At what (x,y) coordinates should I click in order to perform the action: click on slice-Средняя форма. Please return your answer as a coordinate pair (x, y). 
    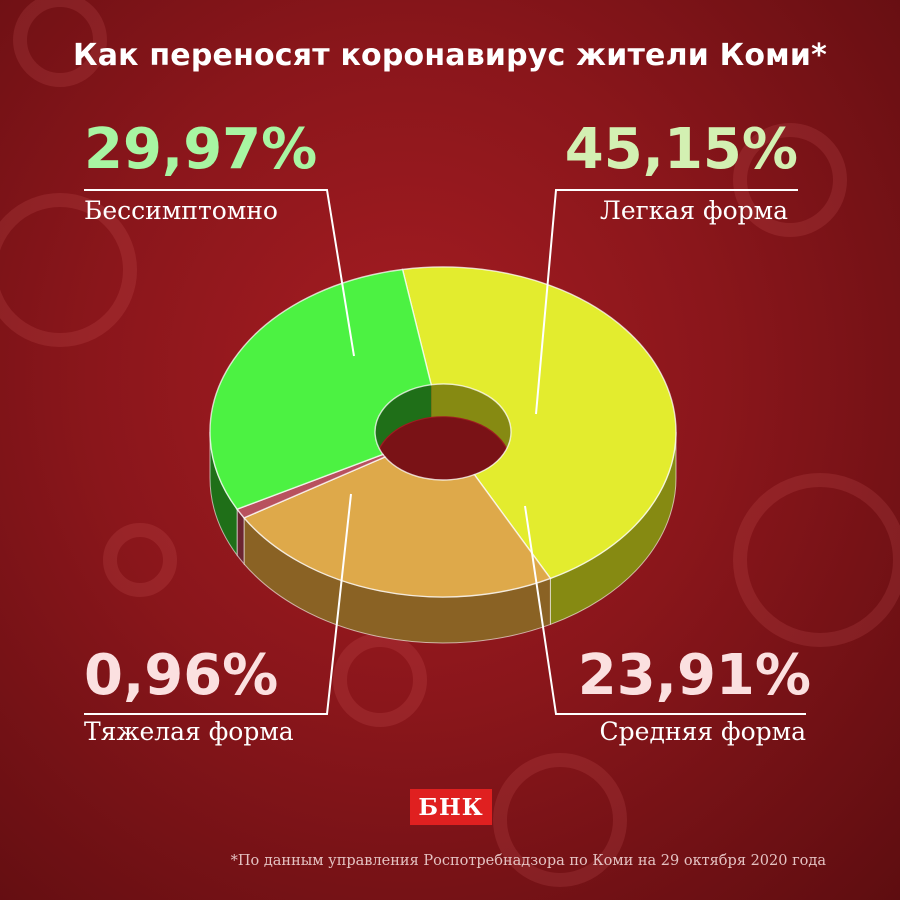
    Looking at the image, I should click on (397, 527).